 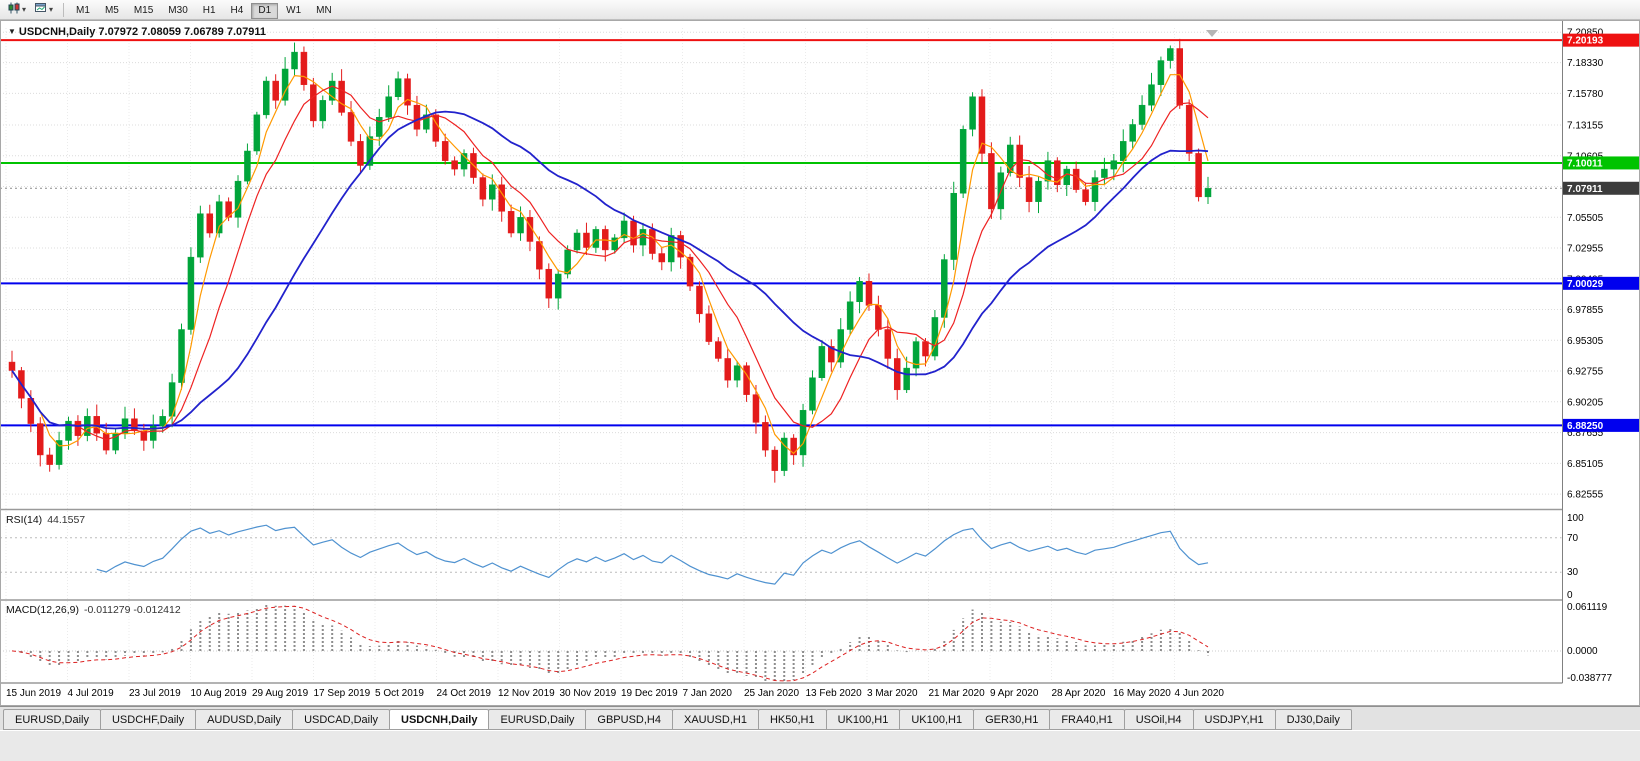 I want to click on svg-text: 13 Feb 2020, so click(x=834, y=693).